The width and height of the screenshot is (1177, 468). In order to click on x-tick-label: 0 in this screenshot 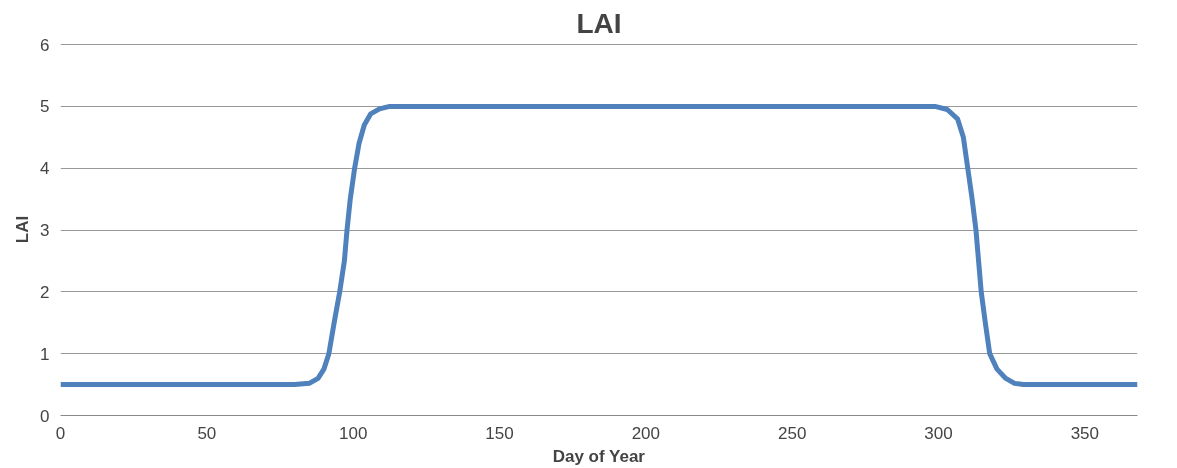, I will do `click(60, 433)`.